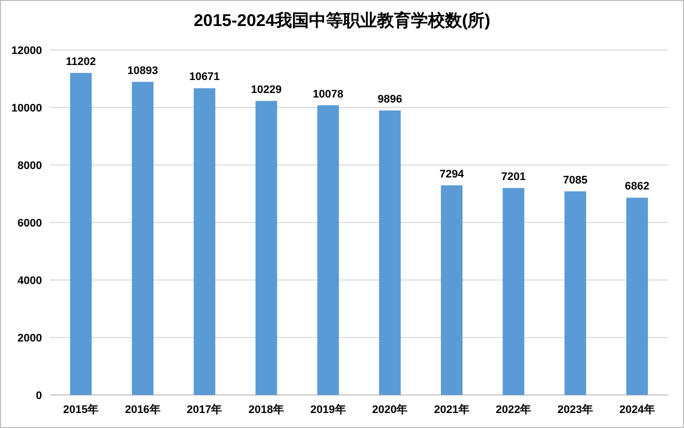 This screenshot has width=684, height=428. Describe the element at coordinates (390, 99) in the screenshot. I see `data-label: 9896` at that location.